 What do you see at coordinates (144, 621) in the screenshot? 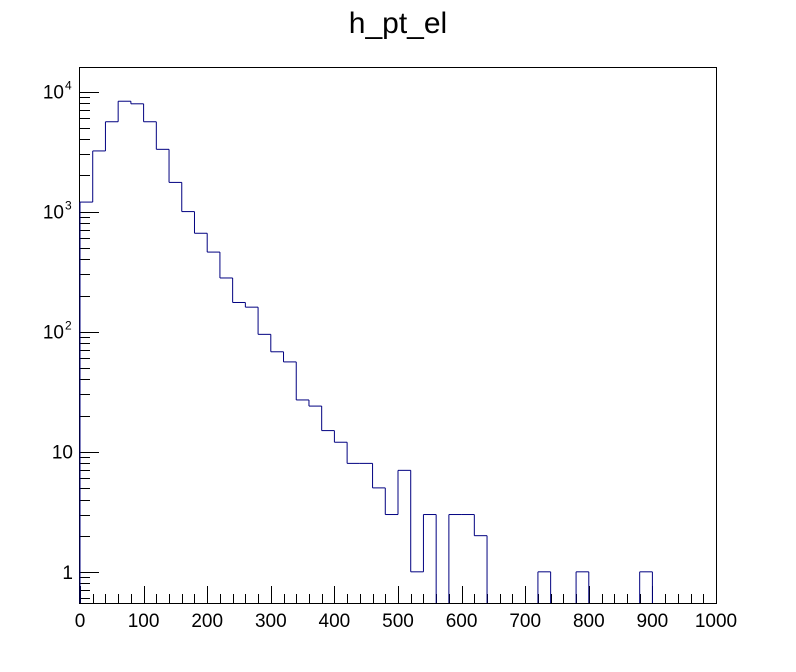
I see `x-tick-label: 100` at bounding box center [144, 621].